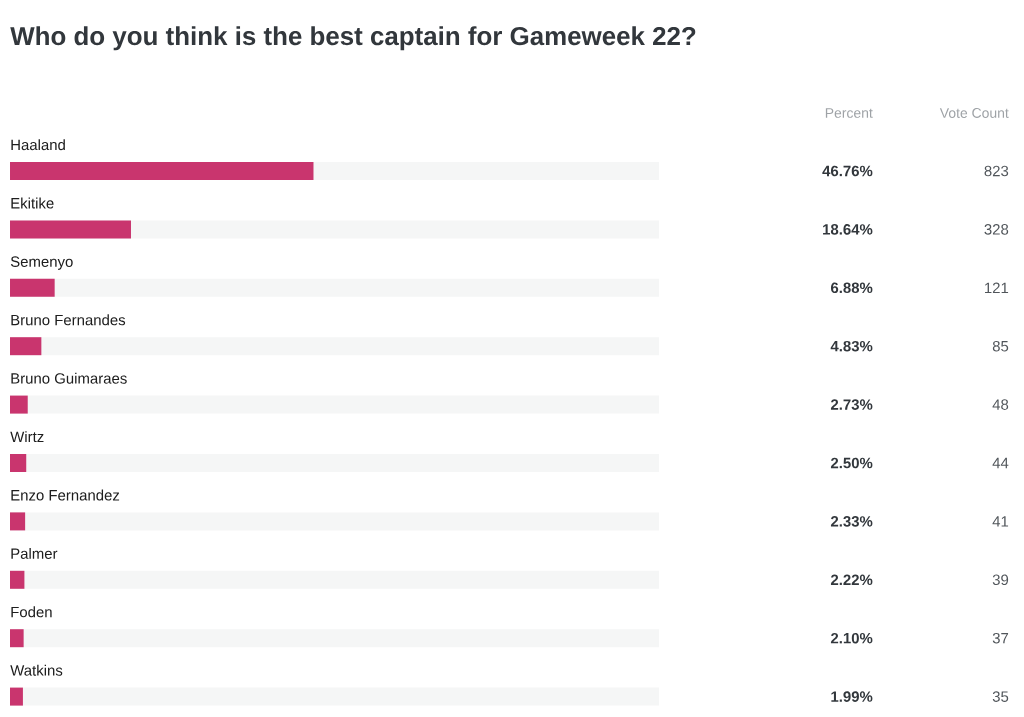 This screenshot has height=717, width=1024. What do you see at coordinates (997, 288) in the screenshot?
I see `text: 121` at bounding box center [997, 288].